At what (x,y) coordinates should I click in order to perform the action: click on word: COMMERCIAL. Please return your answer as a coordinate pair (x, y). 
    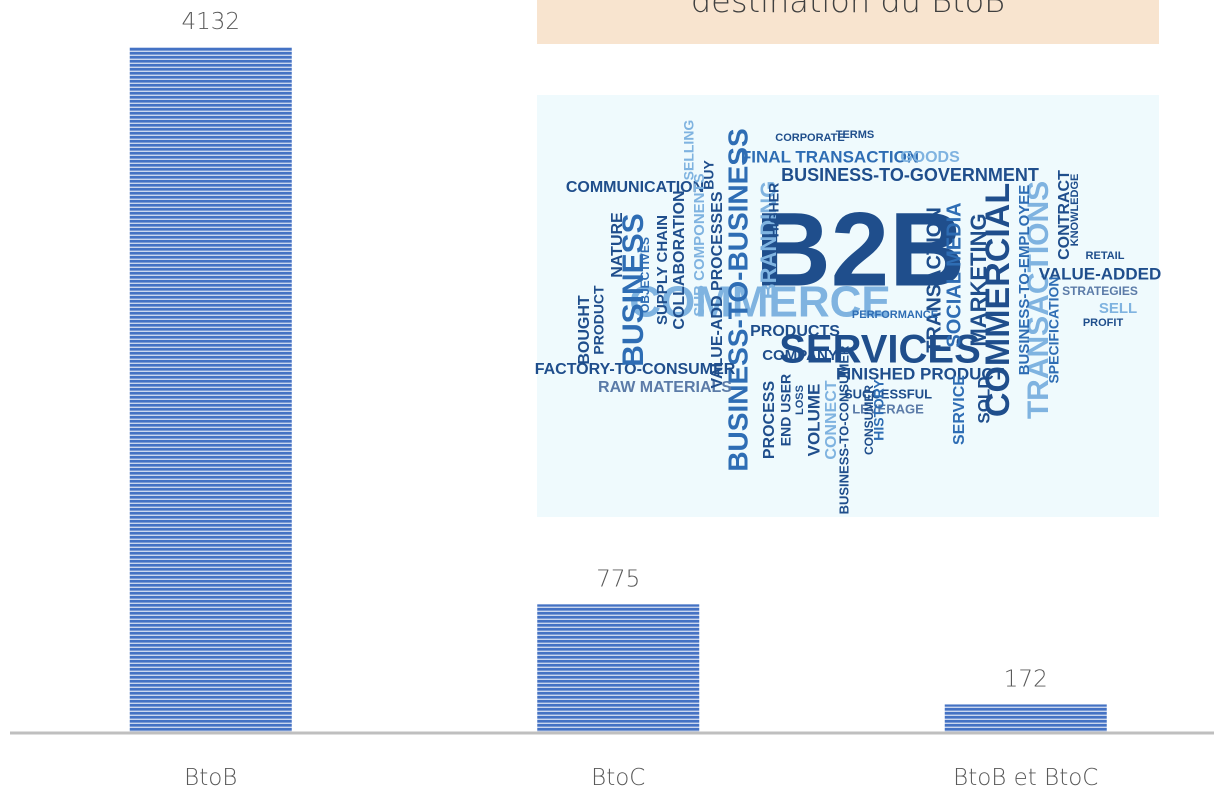
    Looking at the image, I should click on (998, 300).